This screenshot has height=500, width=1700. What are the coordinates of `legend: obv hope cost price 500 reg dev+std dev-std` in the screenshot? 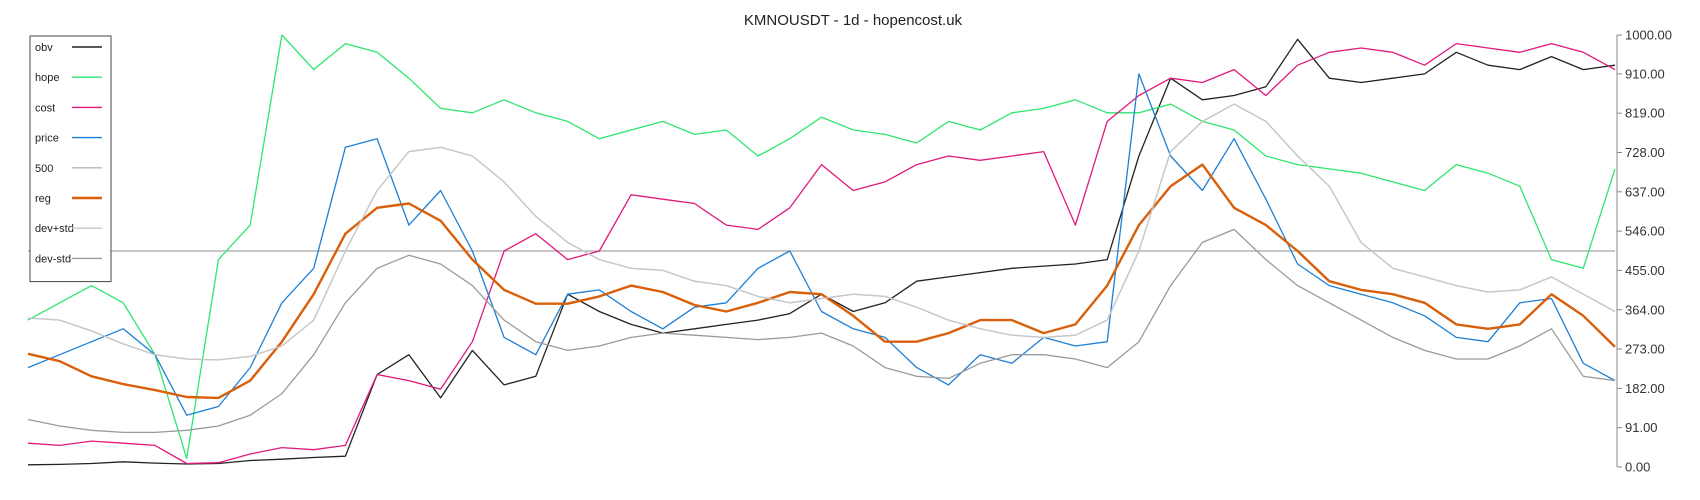 It's located at (70, 159).